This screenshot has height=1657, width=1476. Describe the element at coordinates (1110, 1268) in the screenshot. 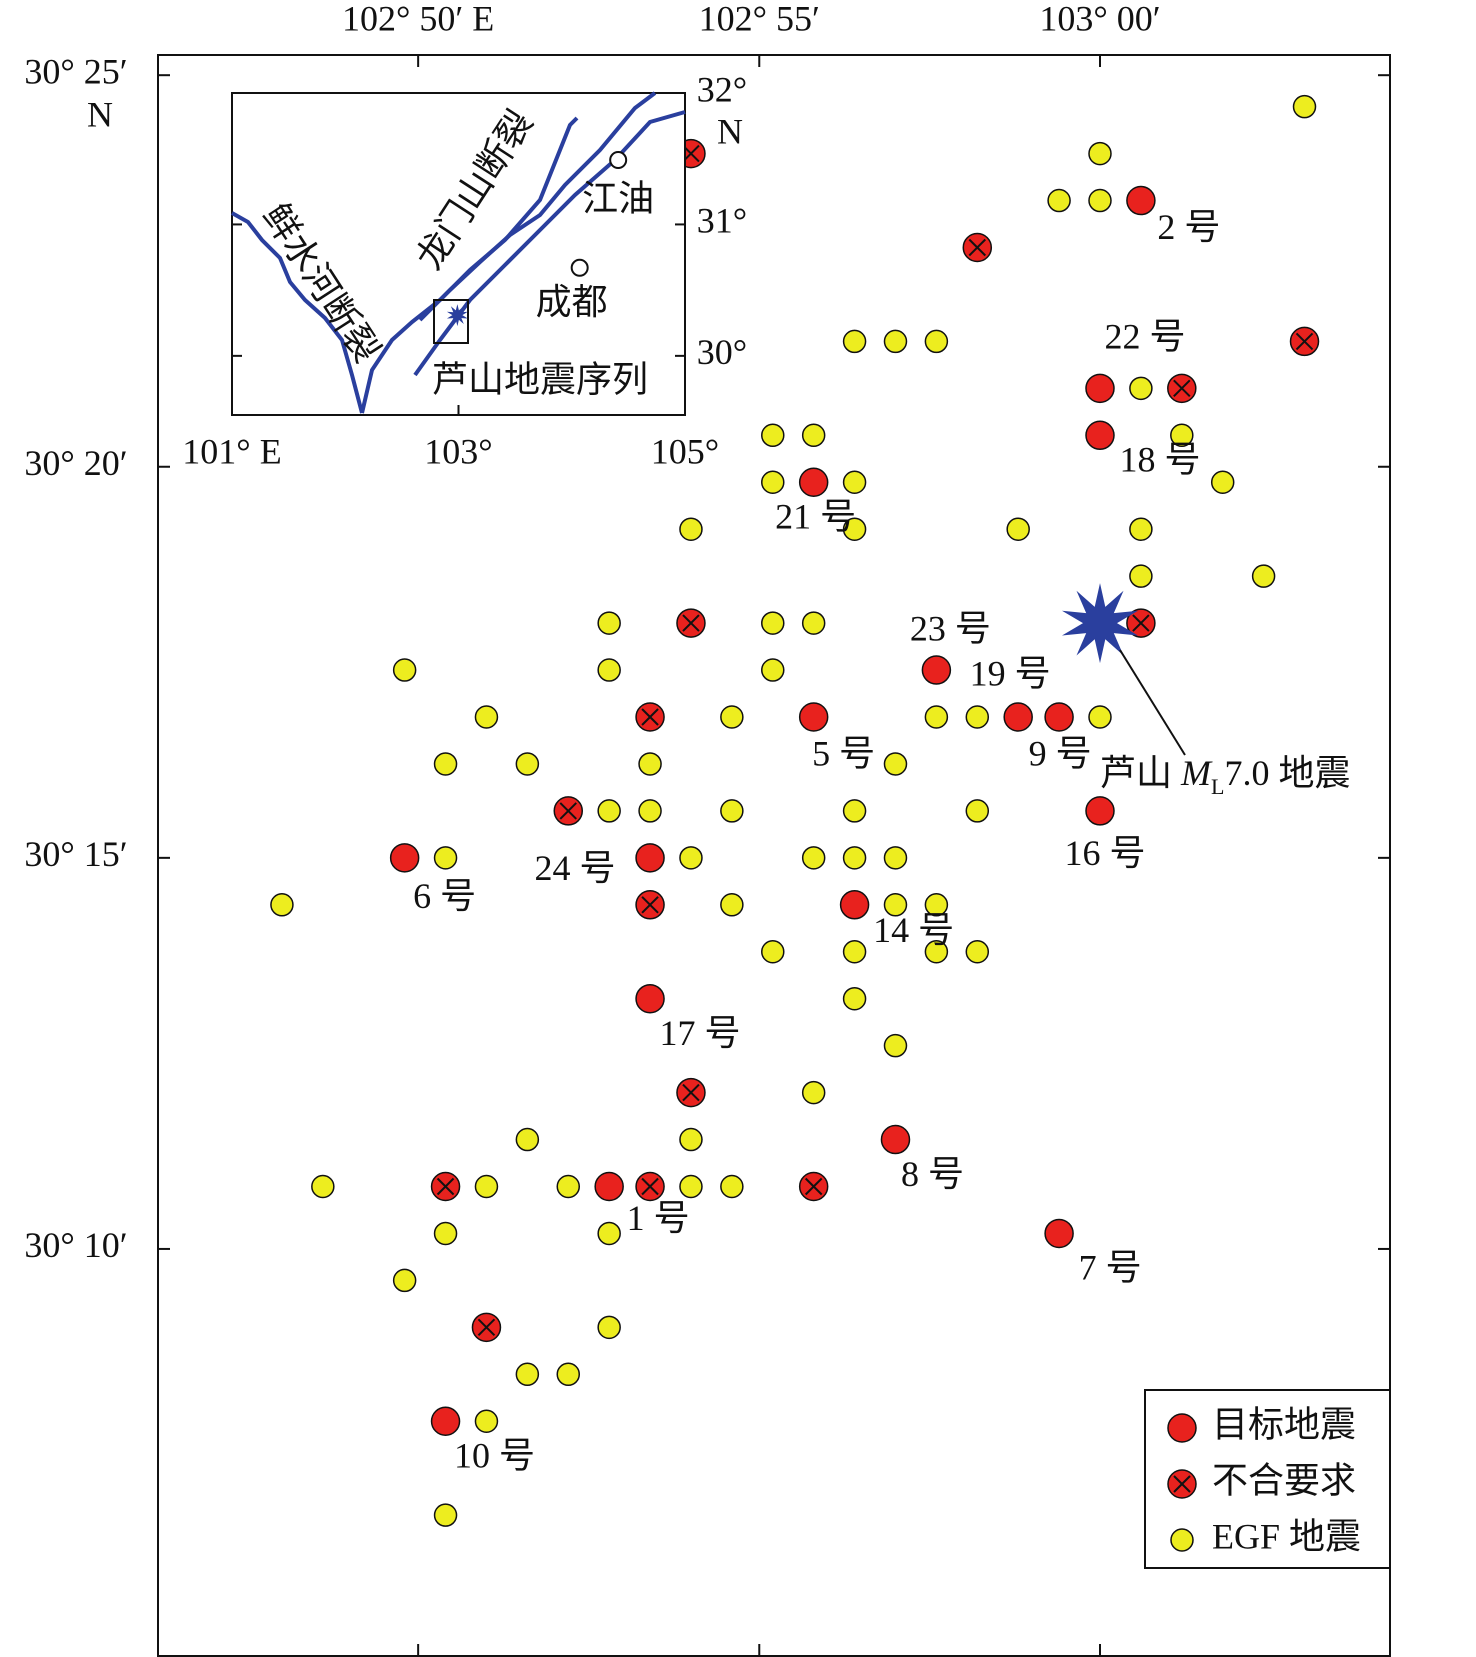

I see `event-label: 7 号` at that location.